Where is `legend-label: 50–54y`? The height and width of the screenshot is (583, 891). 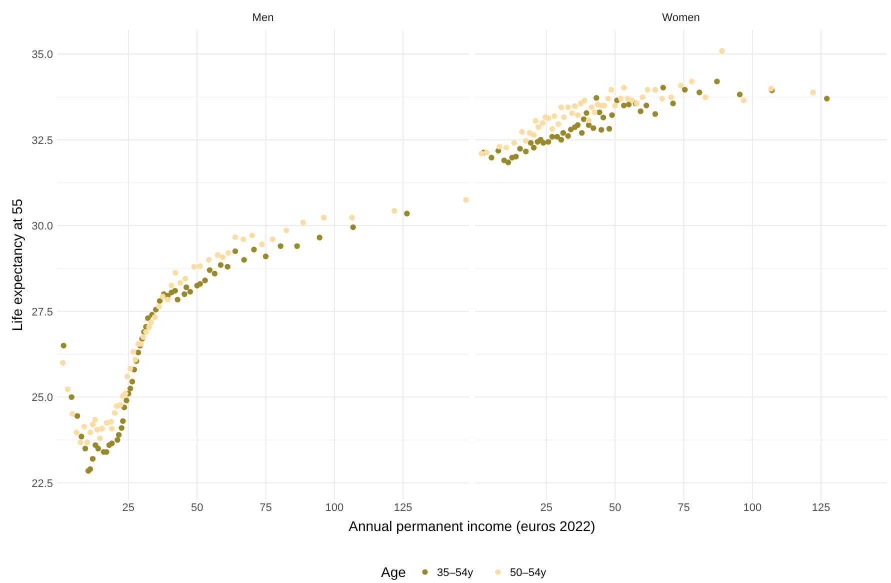
legend-label: 50–54y is located at coordinates (528, 573).